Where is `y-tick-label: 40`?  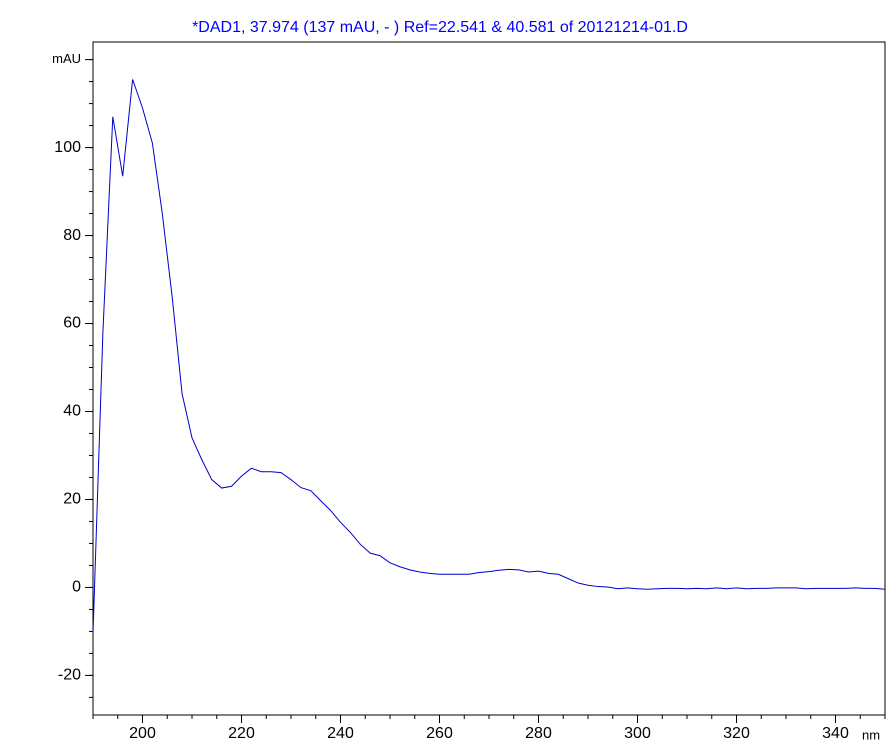
y-tick-label: 40 is located at coordinates (72, 411).